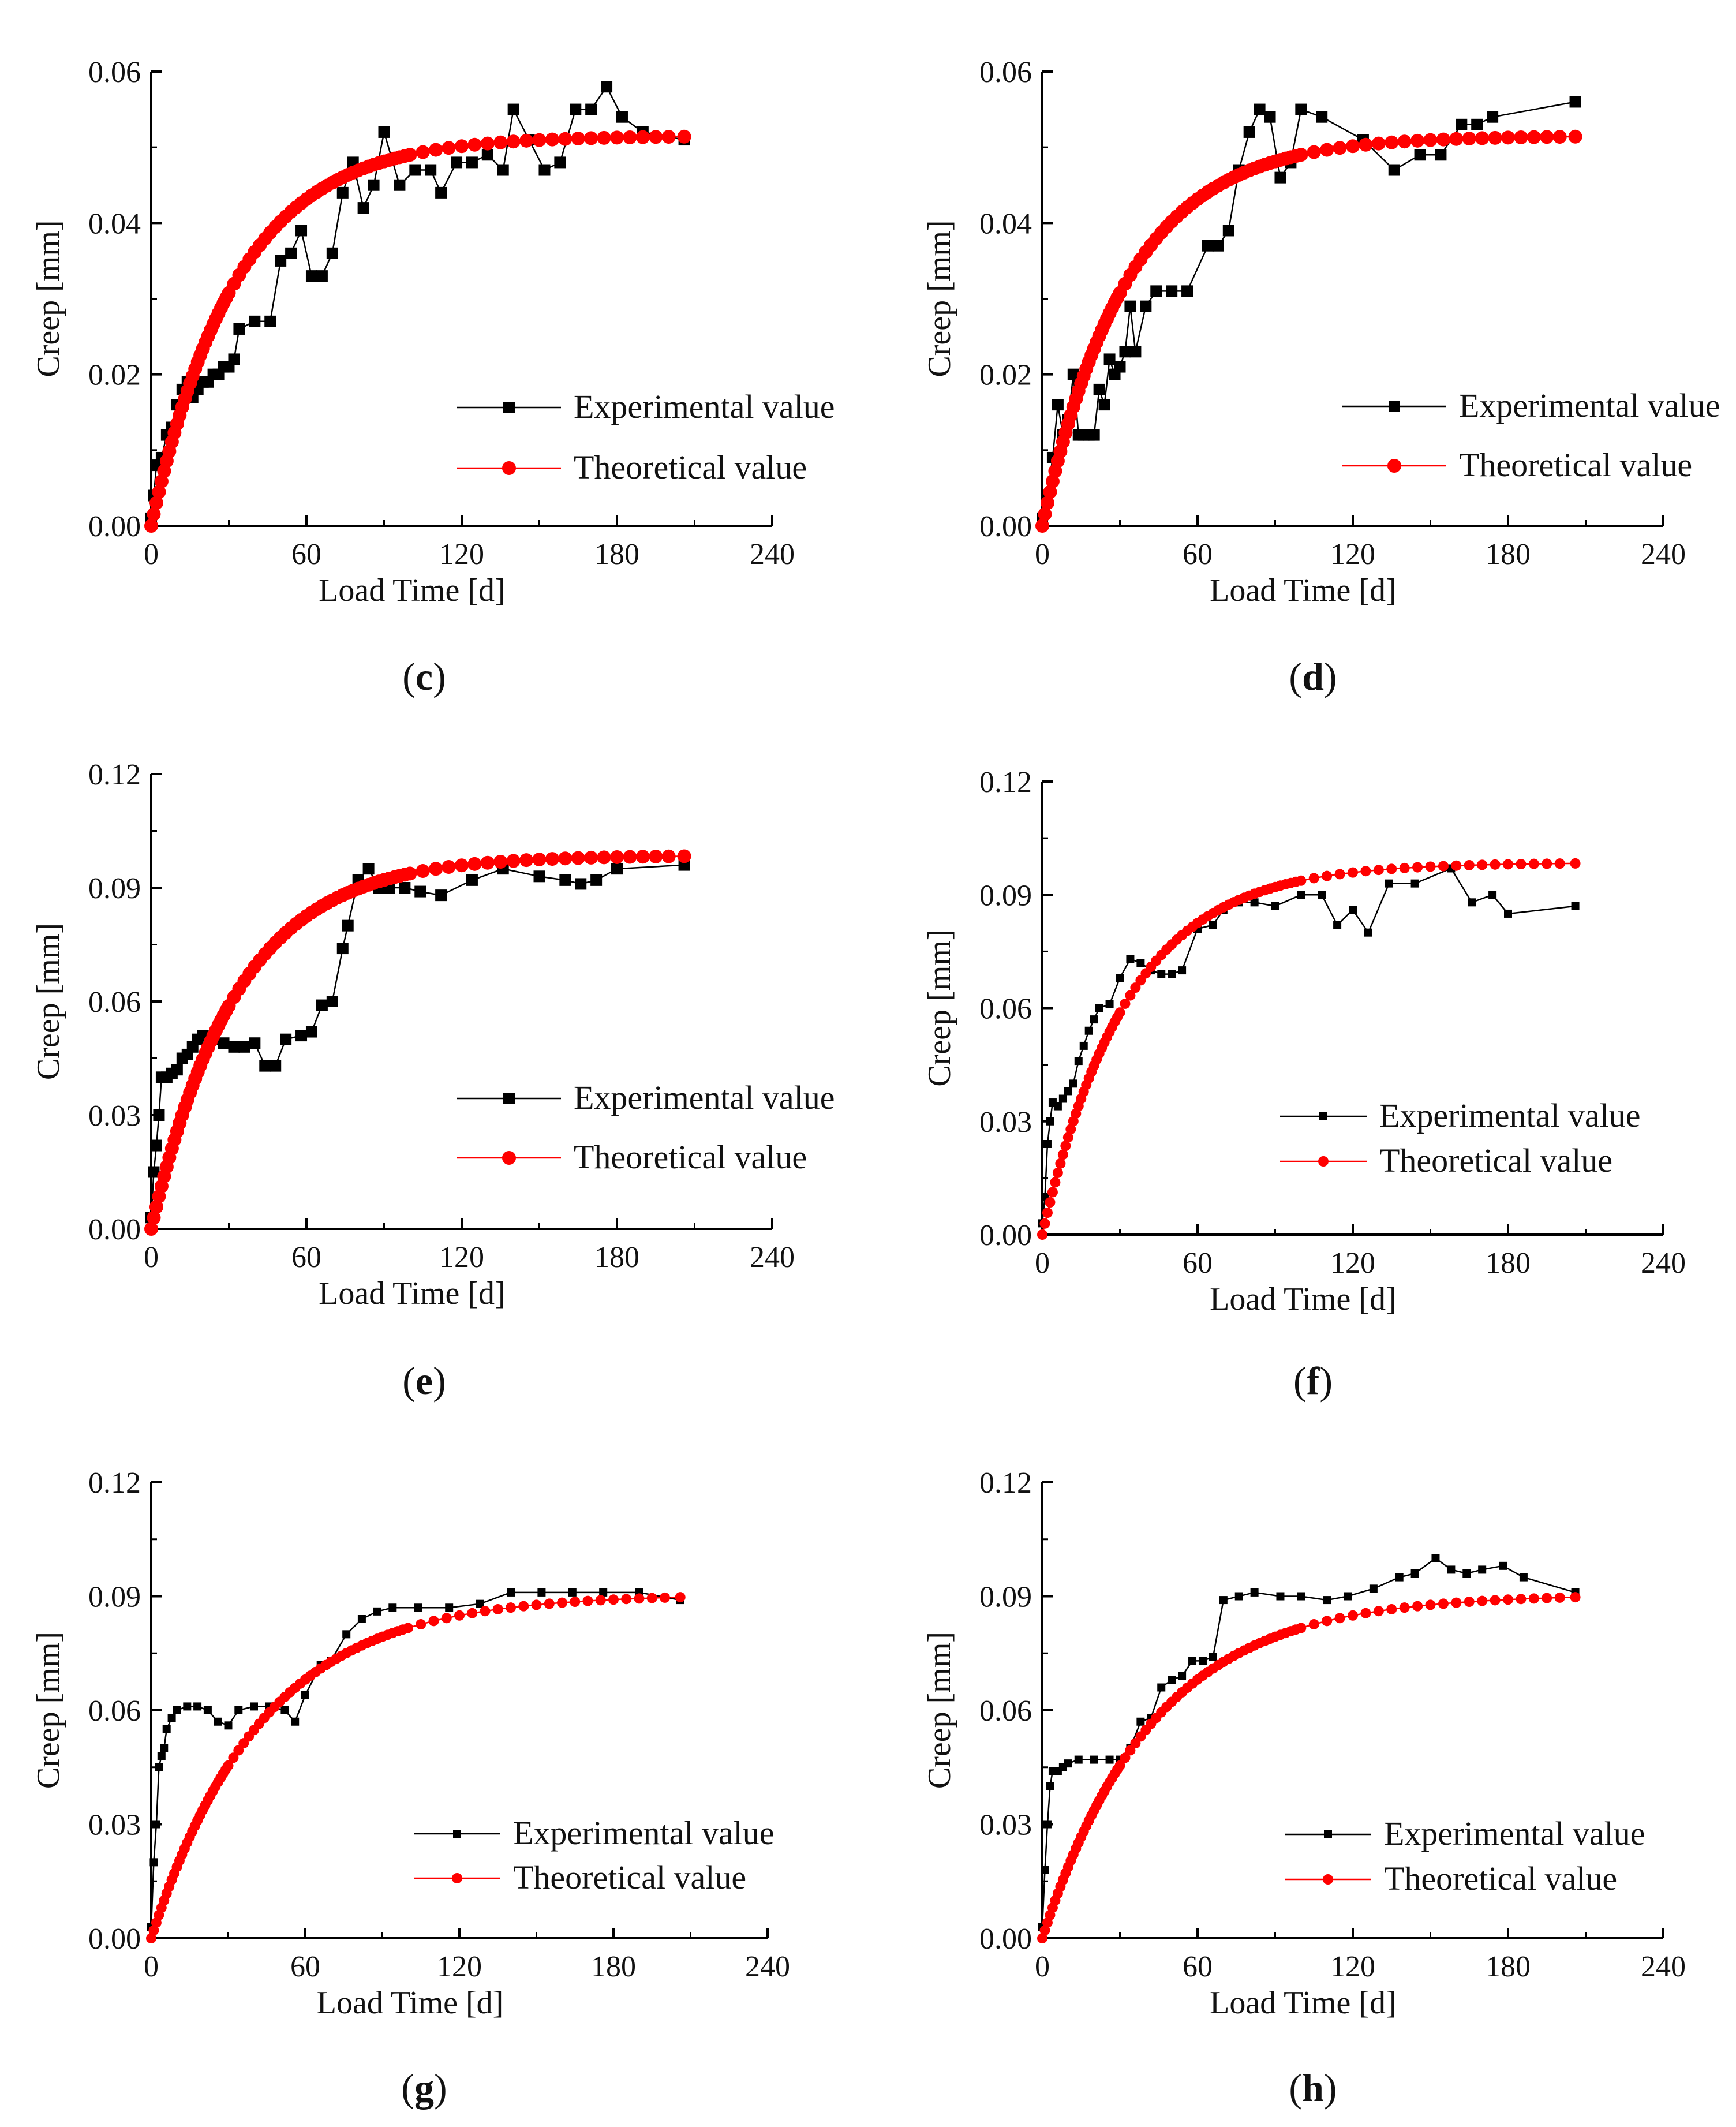 This screenshot has width=1736, height=2127. I want to click on y-tick-label: 0.09, so click(1005, 896).